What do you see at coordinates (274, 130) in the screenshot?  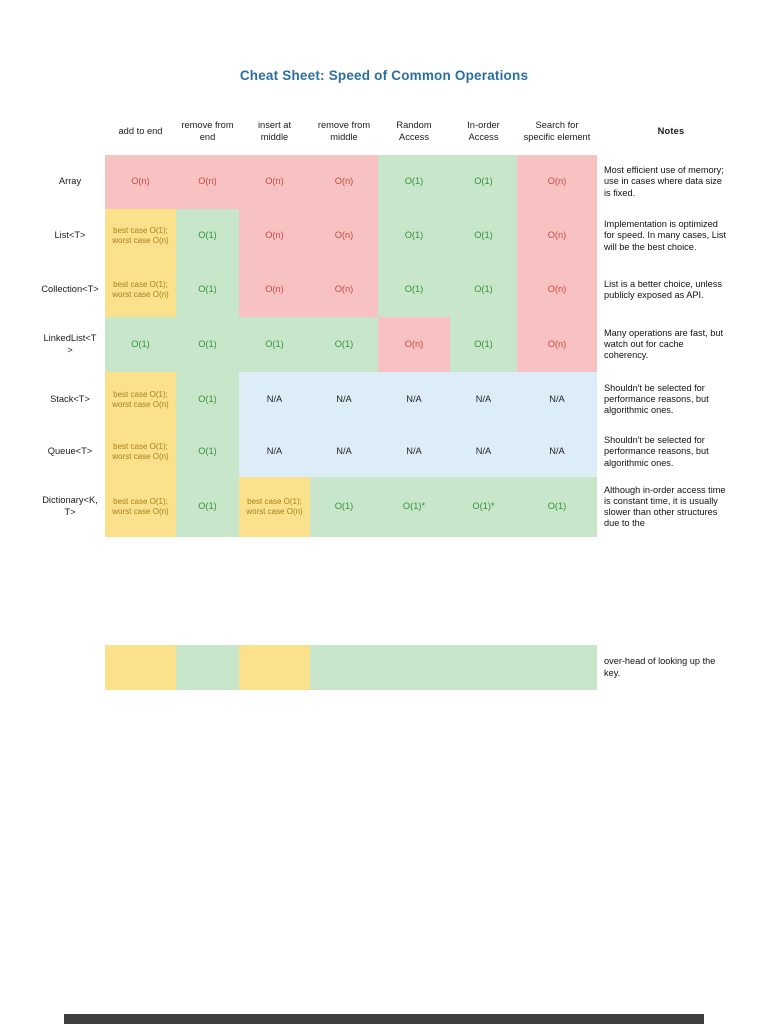 I see `column-header-insert-at-middle: insert at middle` at bounding box center [274, 130].